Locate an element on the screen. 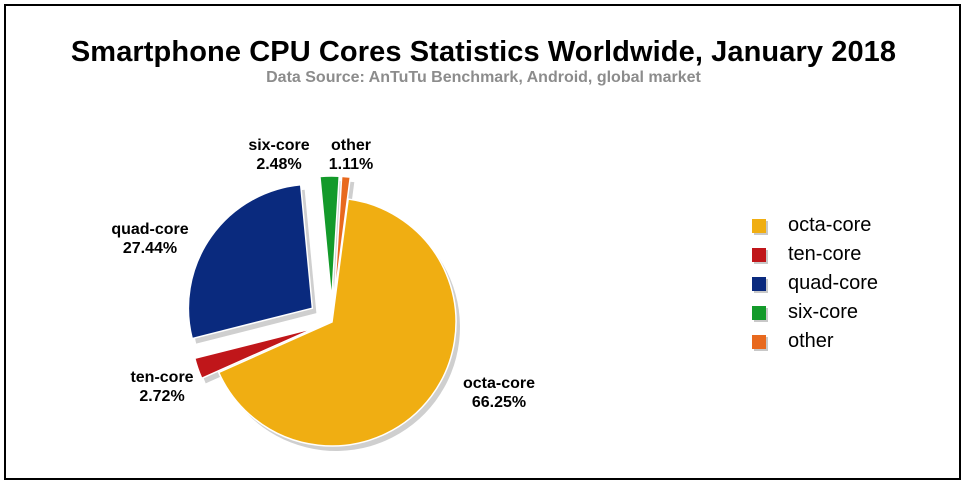  legend-item-octa-core: octa-core is located at coordinates (815, 225).